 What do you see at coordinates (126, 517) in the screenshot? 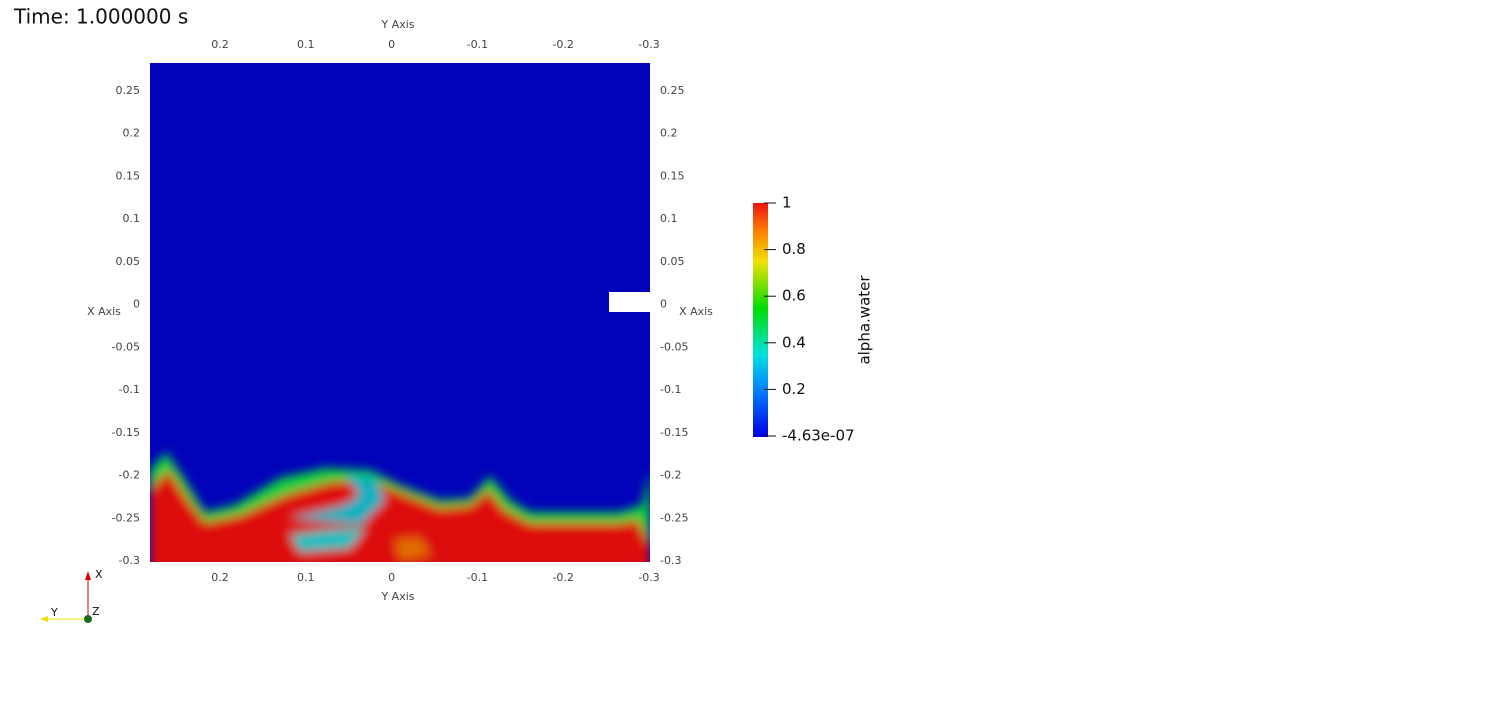
I see `left-tick-label: -0.25` at bounding box center [126, 517].